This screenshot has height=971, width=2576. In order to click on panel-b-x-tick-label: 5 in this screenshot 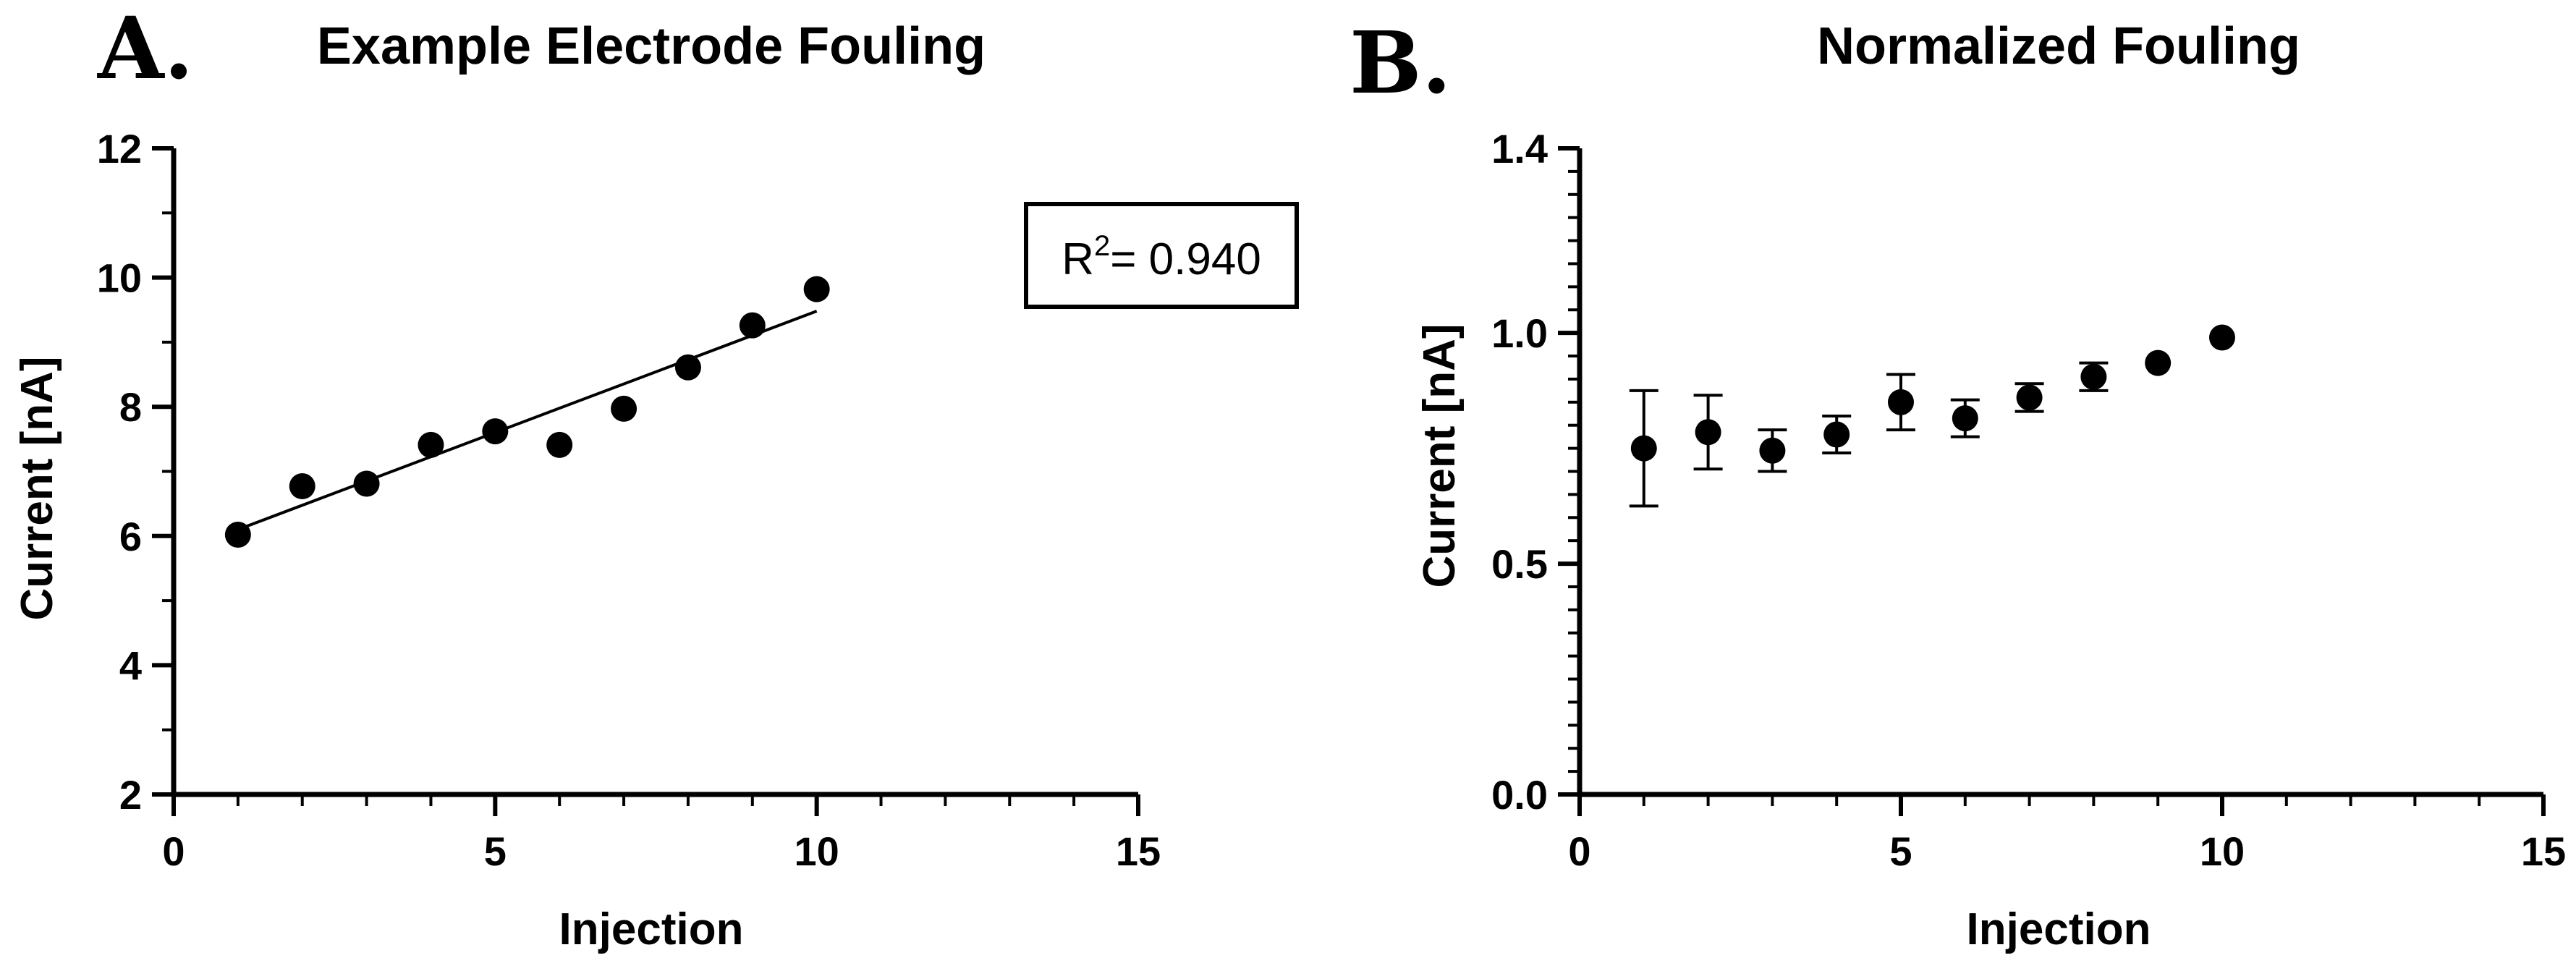, I will do `click(1900, 851)`.